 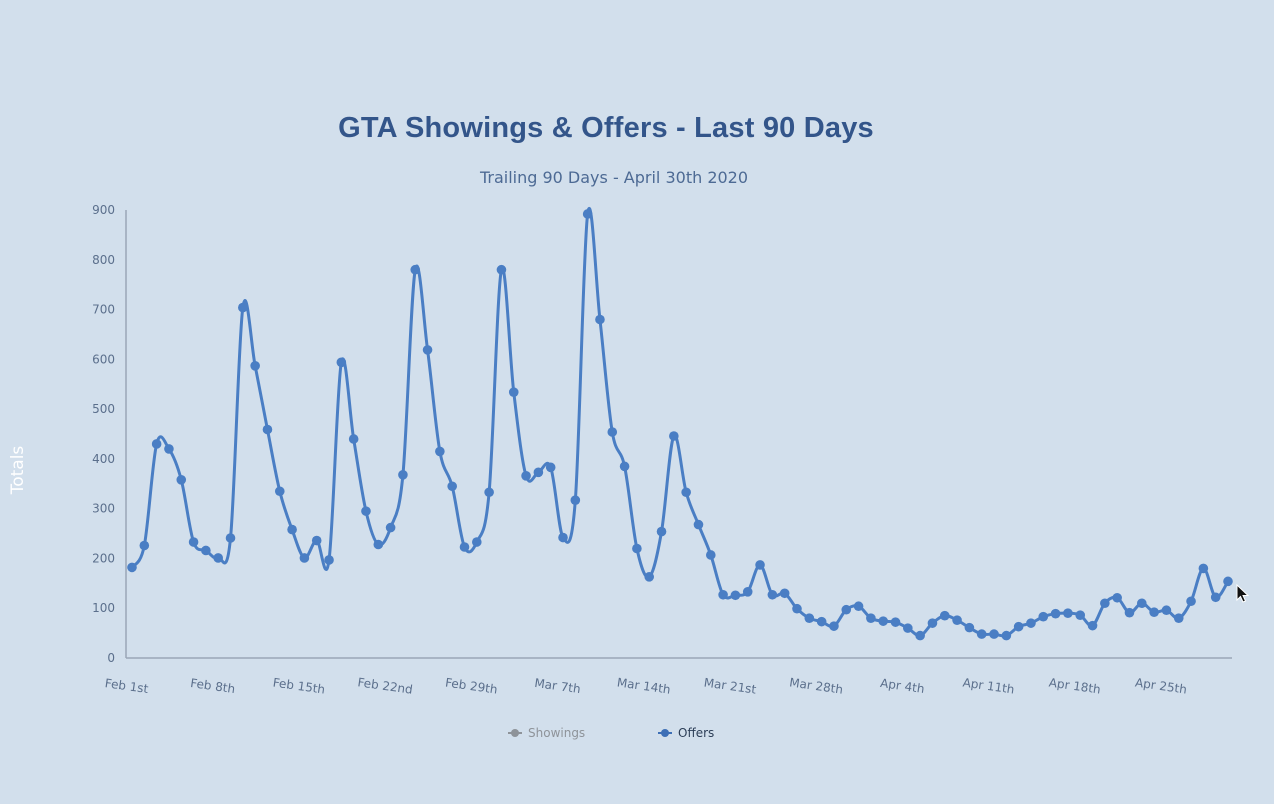 I want to click on legend-item-showings: Showings, so click(x=546, y=733).